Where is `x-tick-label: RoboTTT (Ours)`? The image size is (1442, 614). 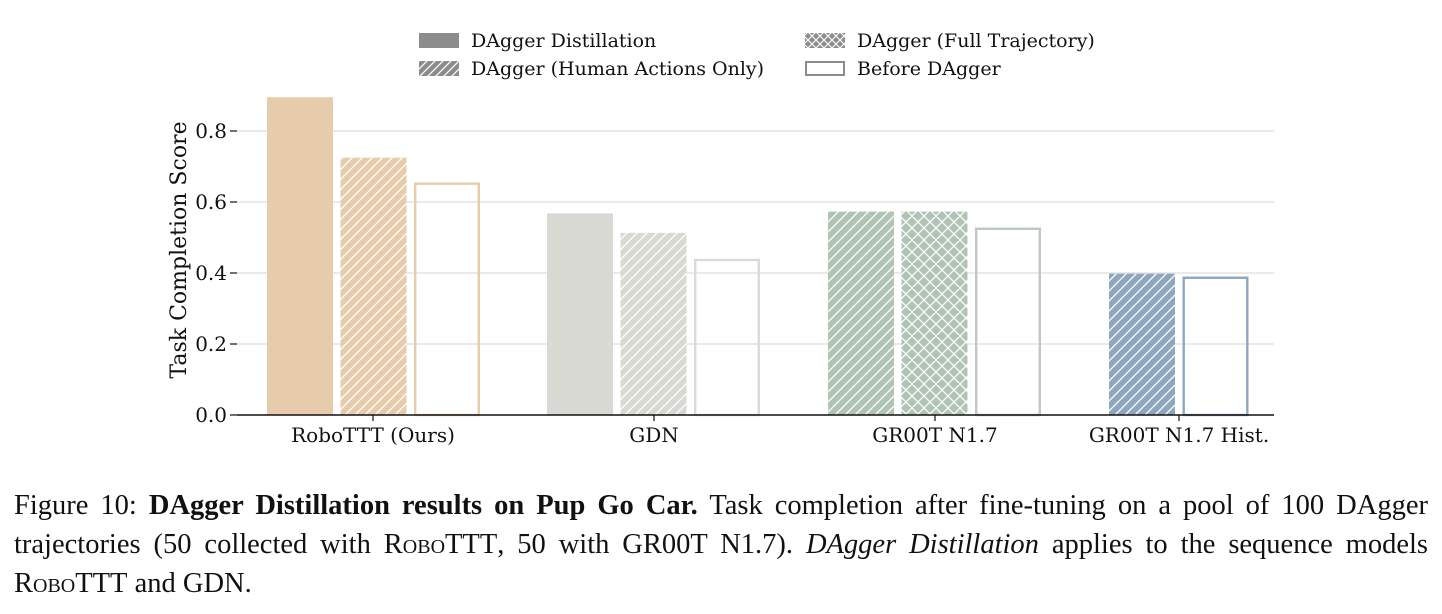 x-tick-label: RoboTTT (Ours) is located at coordinates (373, 435).